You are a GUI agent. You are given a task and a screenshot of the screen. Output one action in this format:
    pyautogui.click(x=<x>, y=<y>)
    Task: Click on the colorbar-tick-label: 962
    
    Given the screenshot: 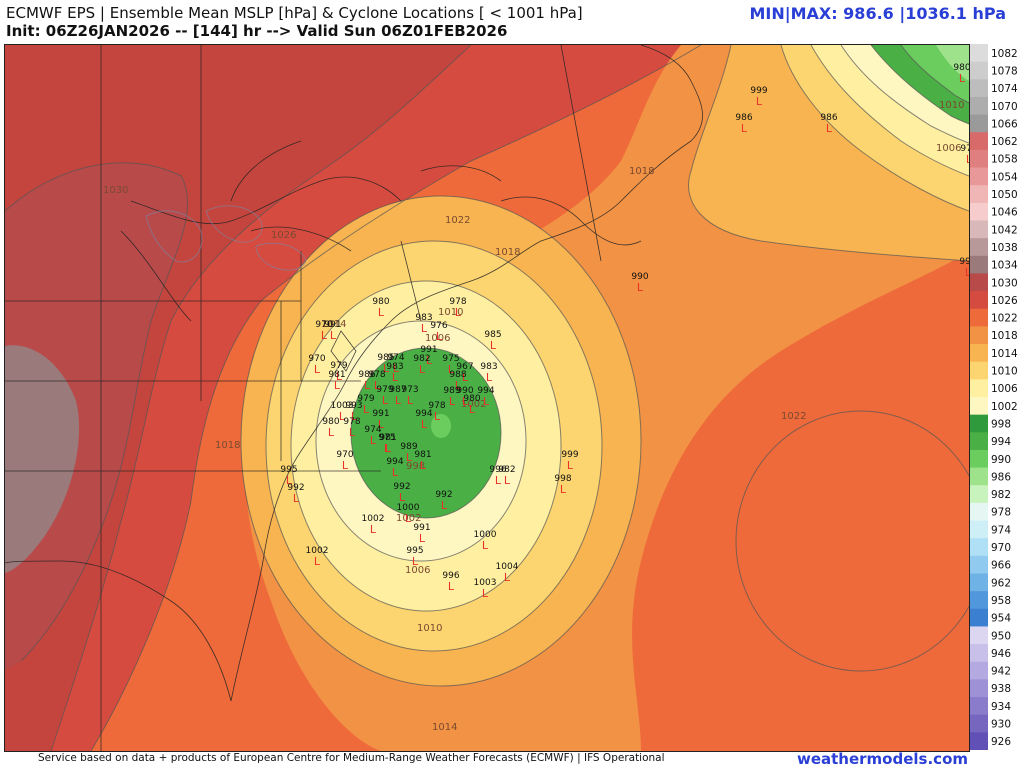 What is the action you would take?
    pyautogui.click(x=1001, y=583)
    